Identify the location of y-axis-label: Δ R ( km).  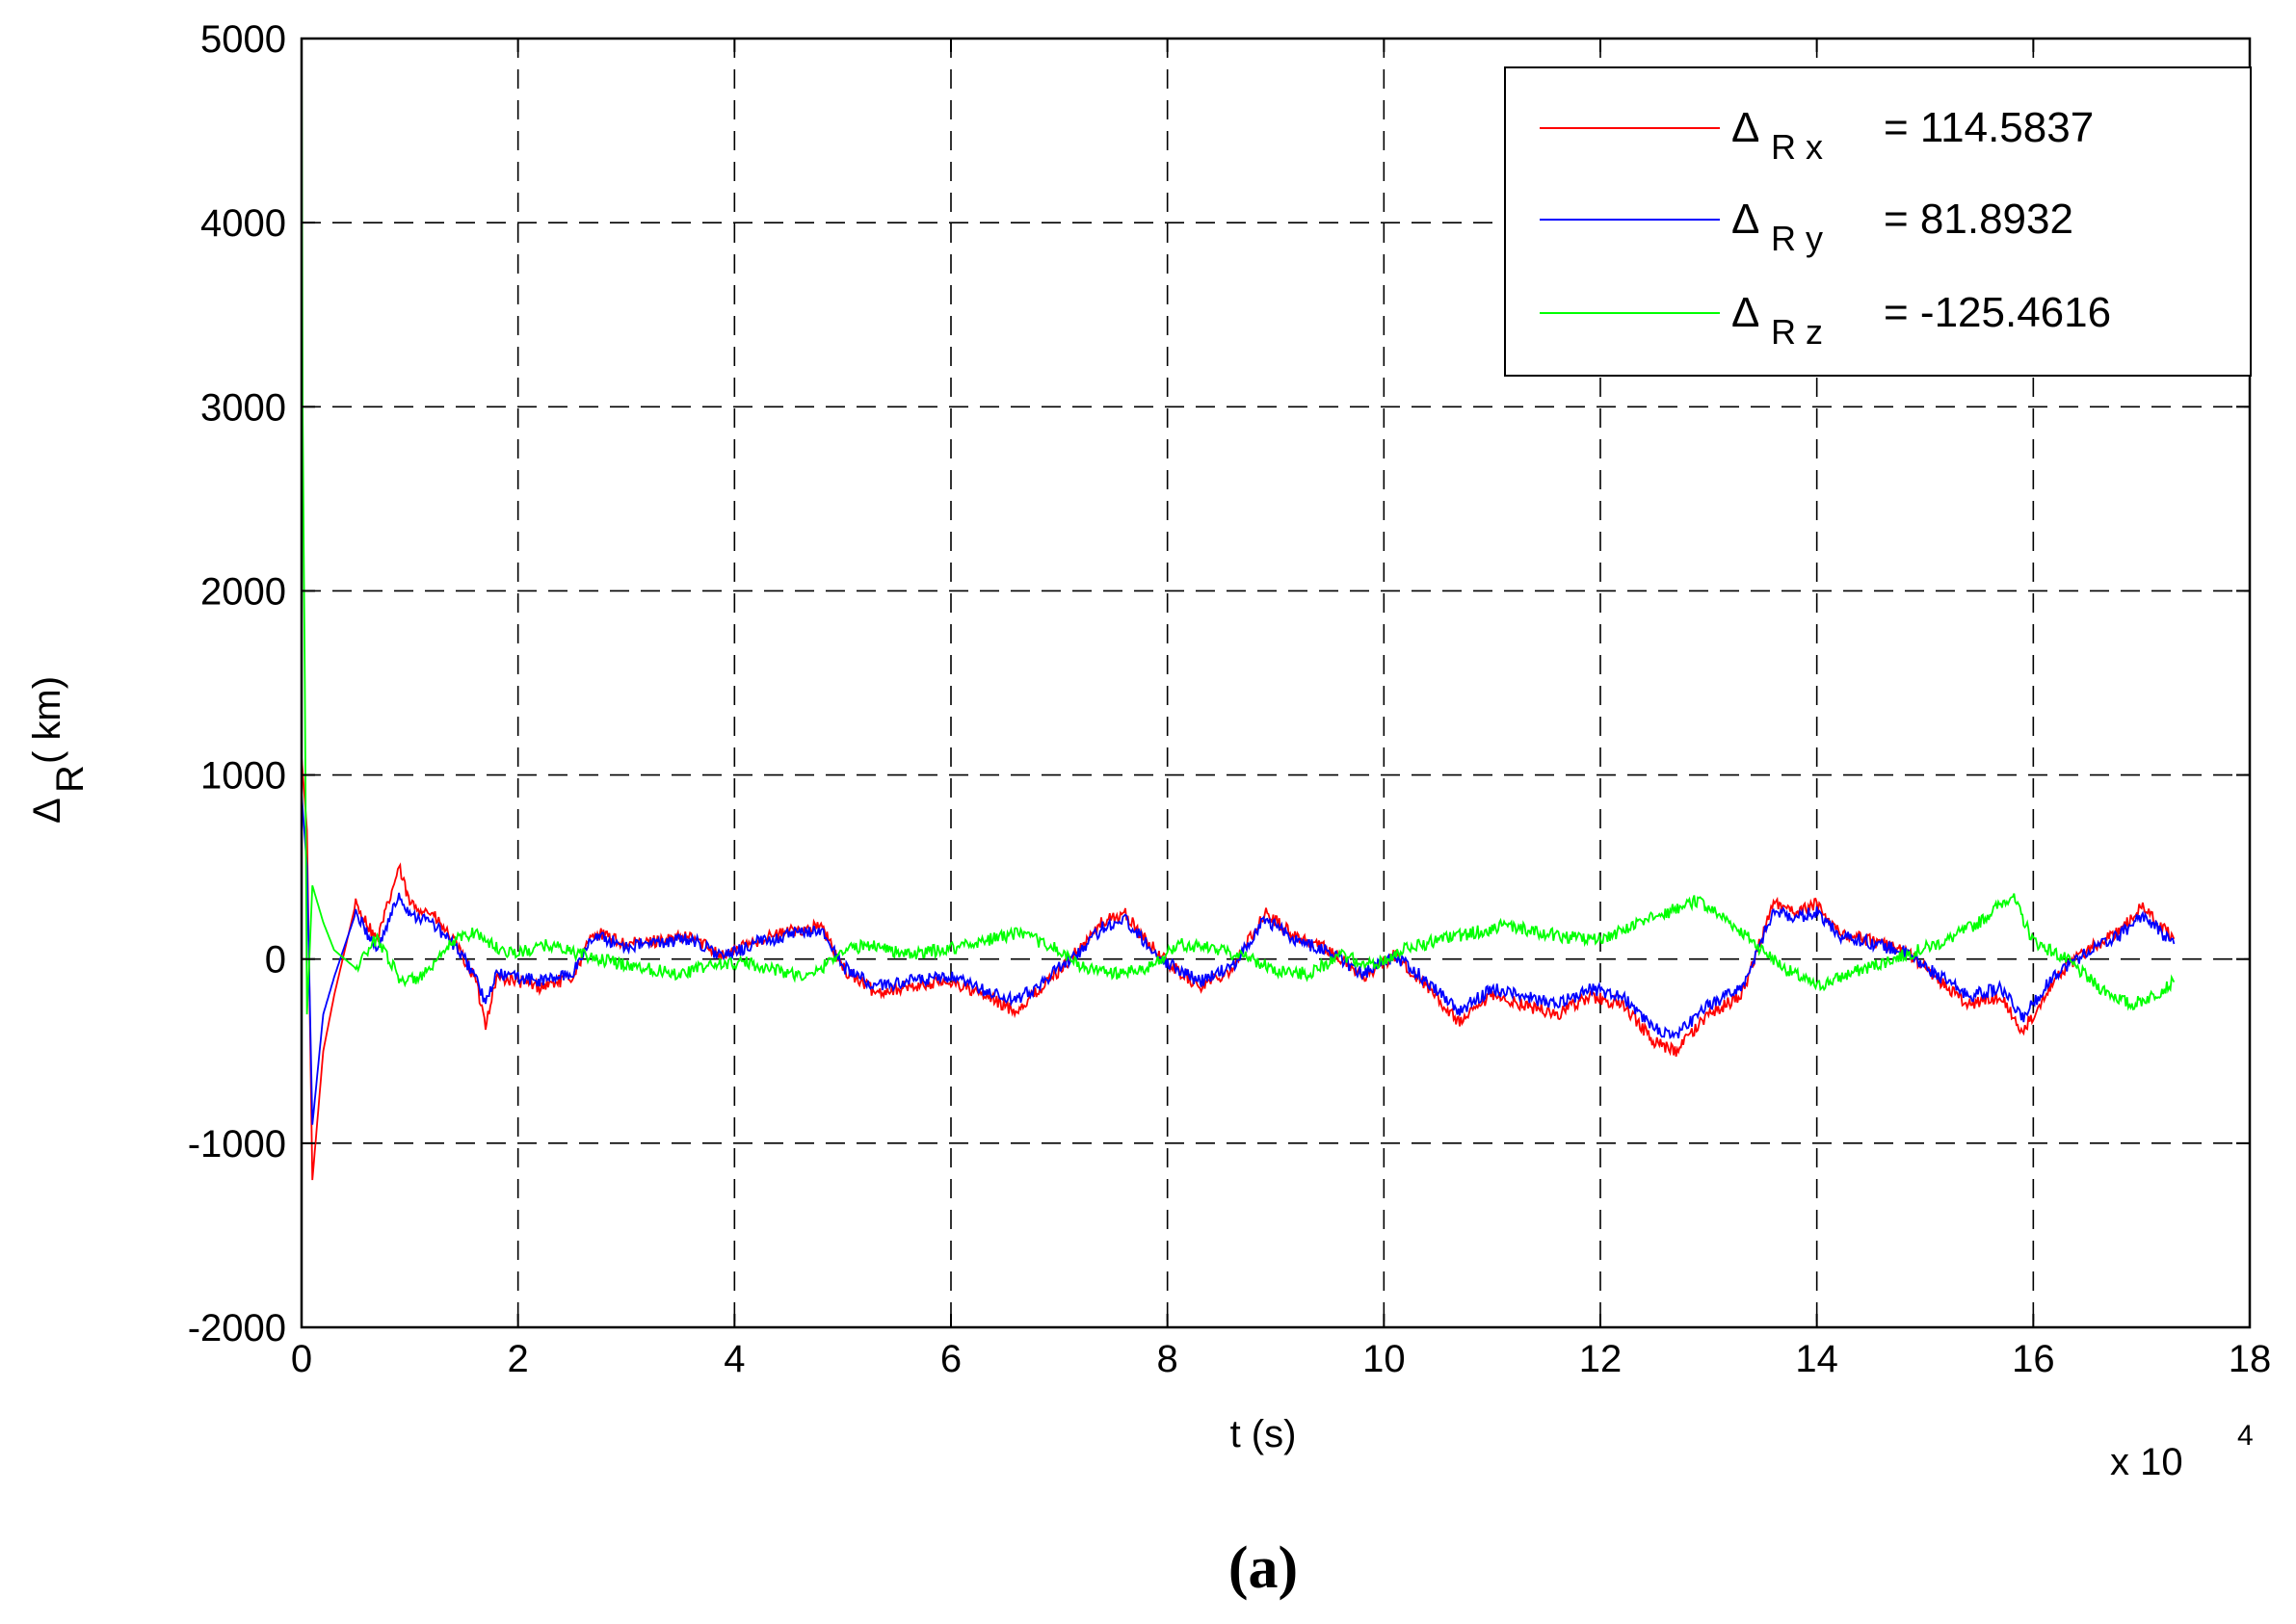
(59, 750).